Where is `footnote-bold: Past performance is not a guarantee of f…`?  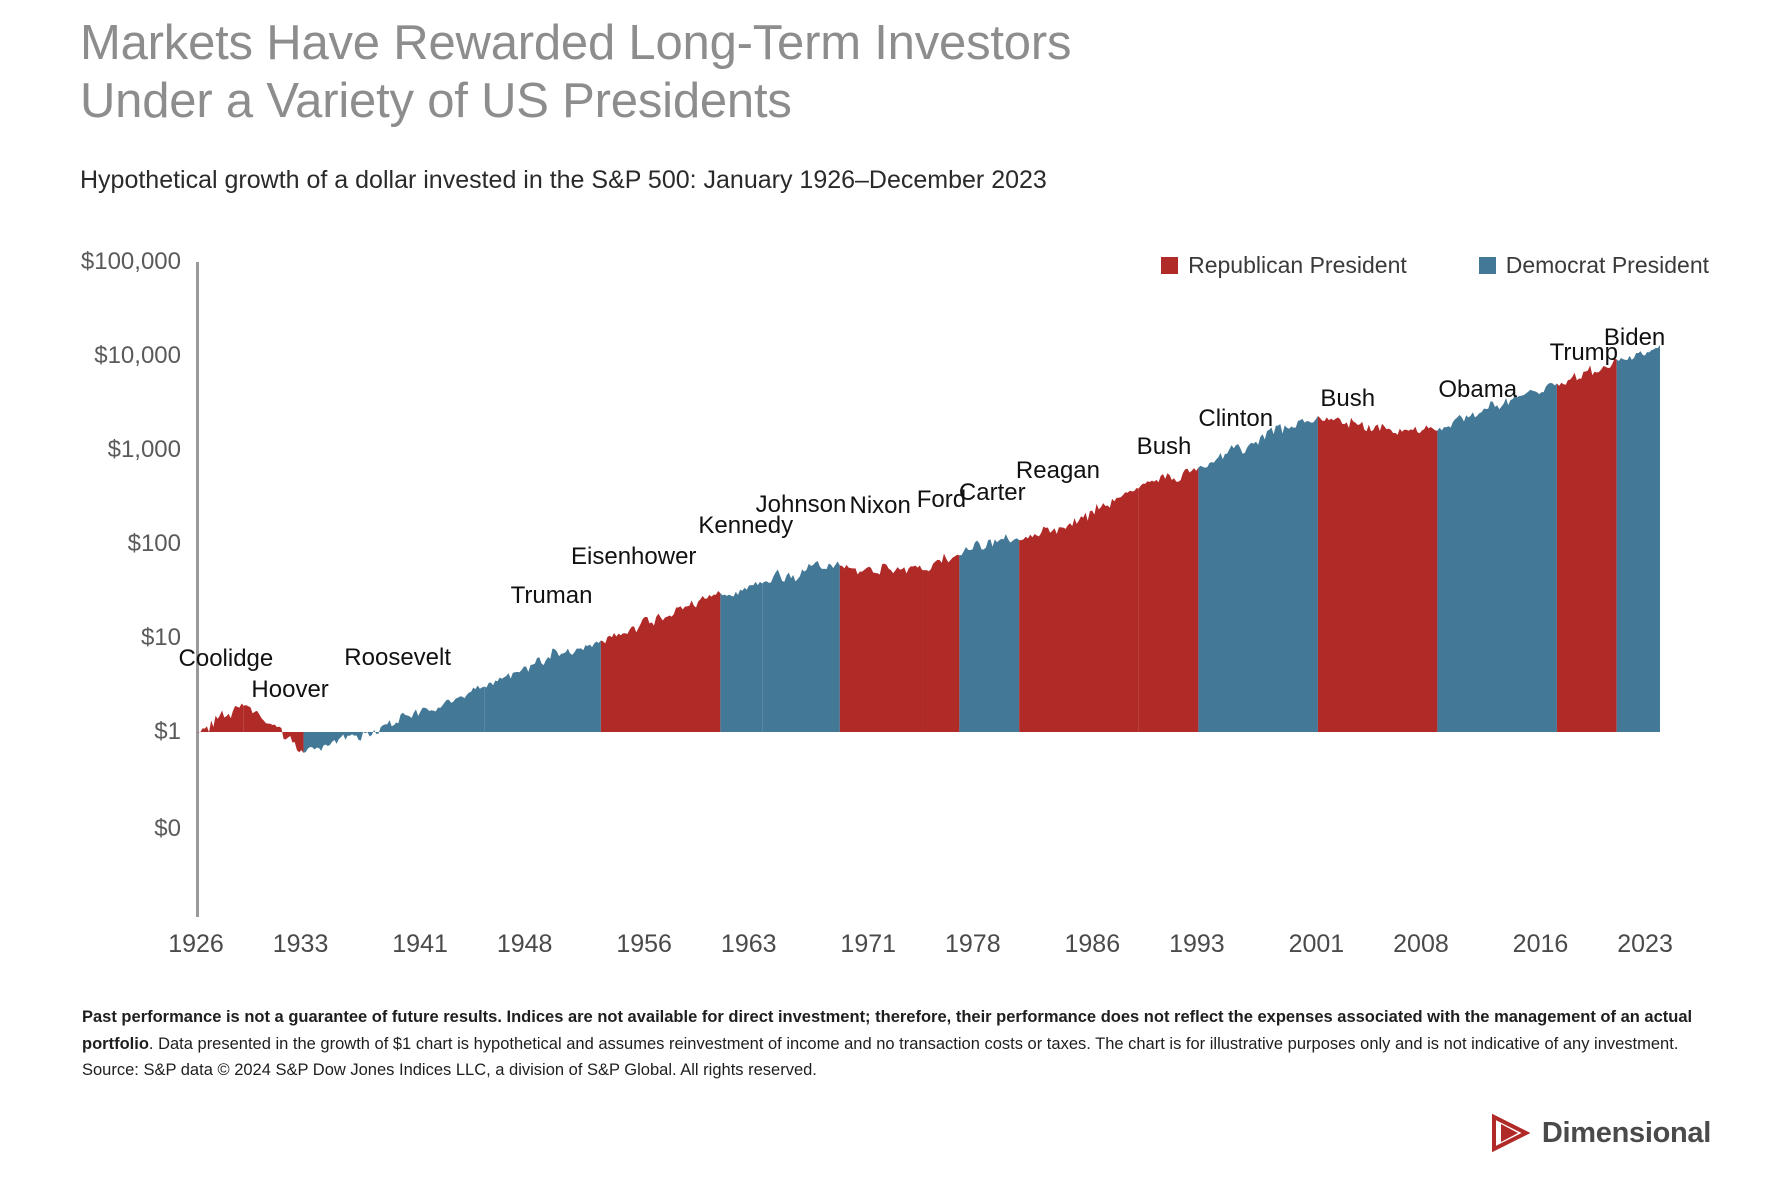 footnote-bold: Past performance is not a guarantee of f… is located at coordinates (887, 1030).